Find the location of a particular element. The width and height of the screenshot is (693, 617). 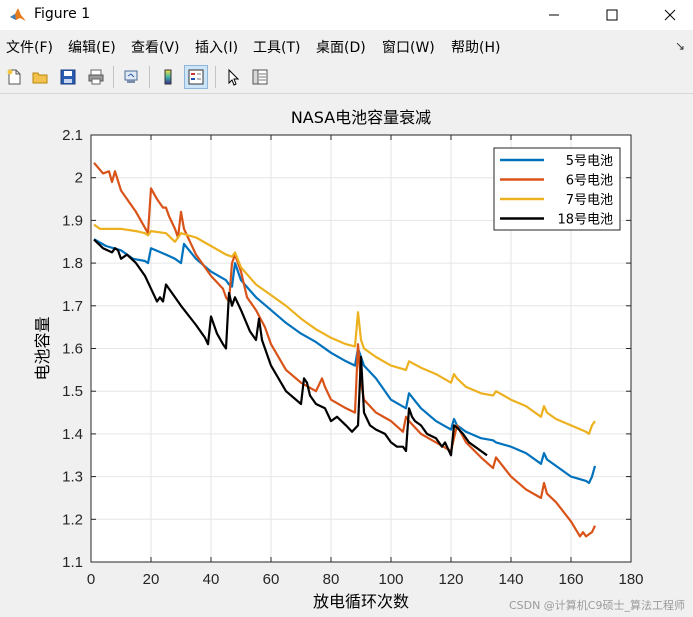

x-tick-label: 180 is located at coordinates (630, 579).